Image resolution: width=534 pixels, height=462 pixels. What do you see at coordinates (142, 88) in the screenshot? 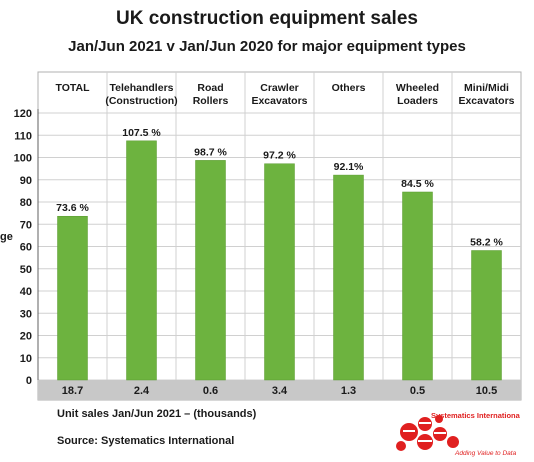
I see `category-label: Telehandlers` at bounding box center [142, 88].